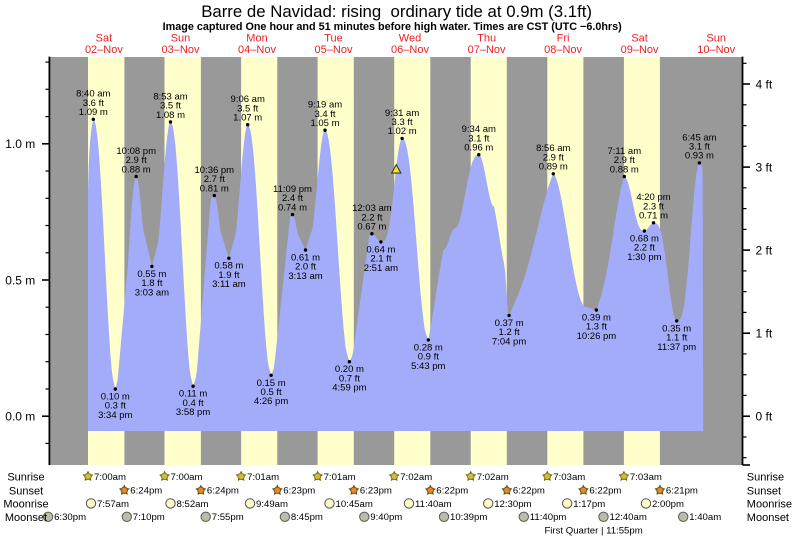  What do you see at coordinates (380, 259) in the screenshot?
I see `svg-text: 2.1 ft` at bounding box center [380, 259].